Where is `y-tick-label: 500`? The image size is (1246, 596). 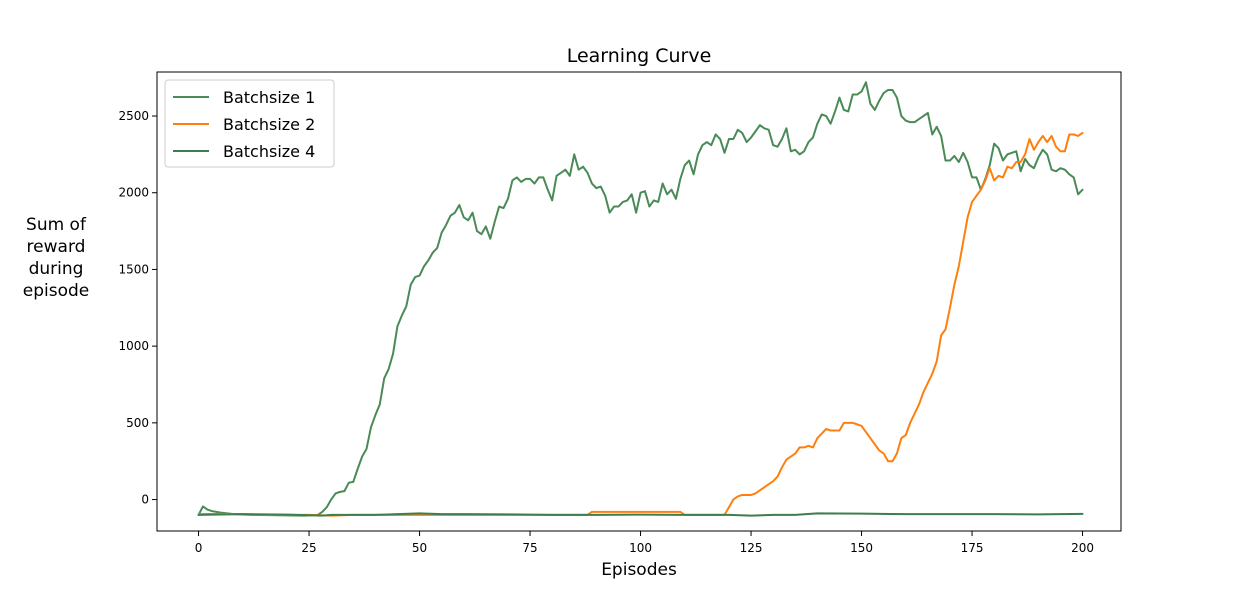
y-tick-label: 500 is located at coordinates (137, 423).